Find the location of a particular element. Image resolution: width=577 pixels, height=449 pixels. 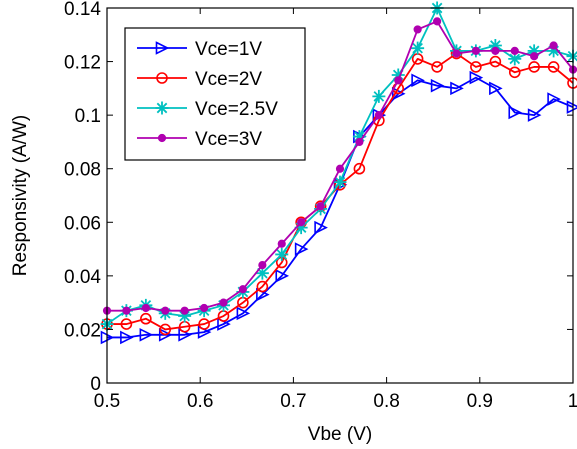

legend-entry: Vce=2.5V is located at coordinates (207, 109).